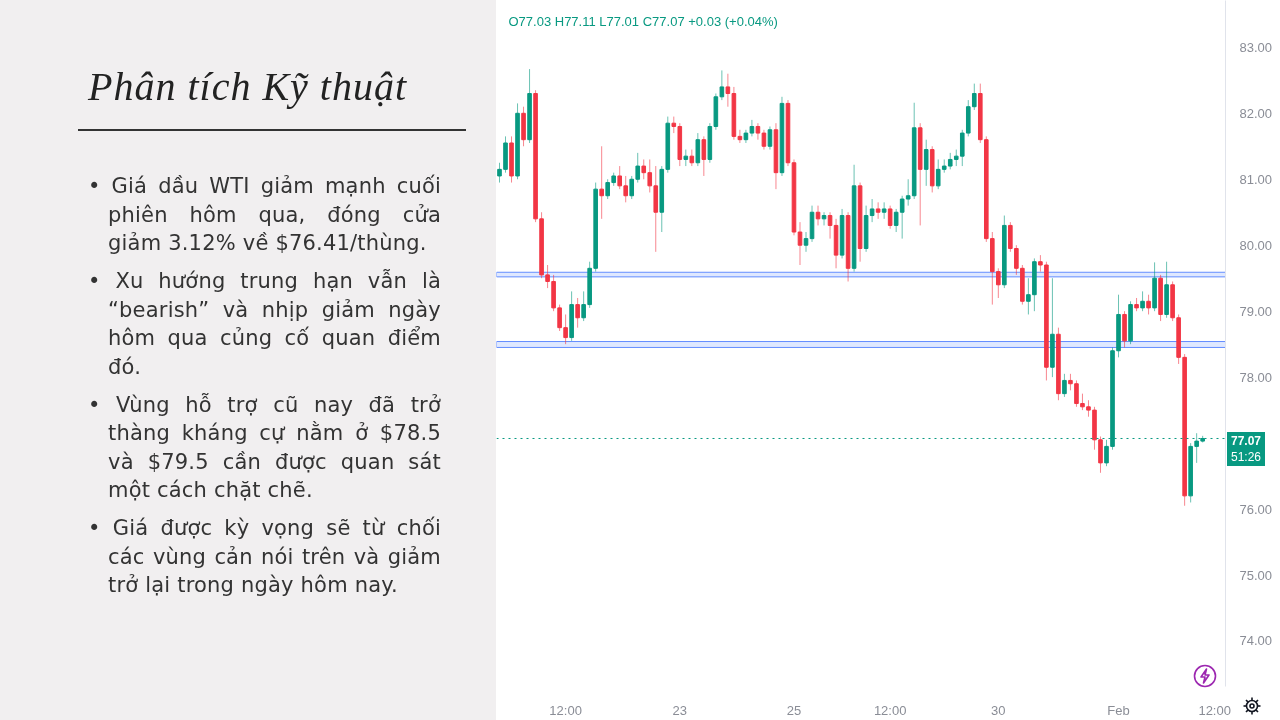 The width and height of the screenshot is (1280, 720). Describe the element at coordinates (264, 447) in the screenshot. I see `text: • Vùng hỗ trợ cũ nay đã trở thàng kháng cự nằm ở $78.5 và $79.5 cần được quan sát một cách chặt chẽ.` at that location.